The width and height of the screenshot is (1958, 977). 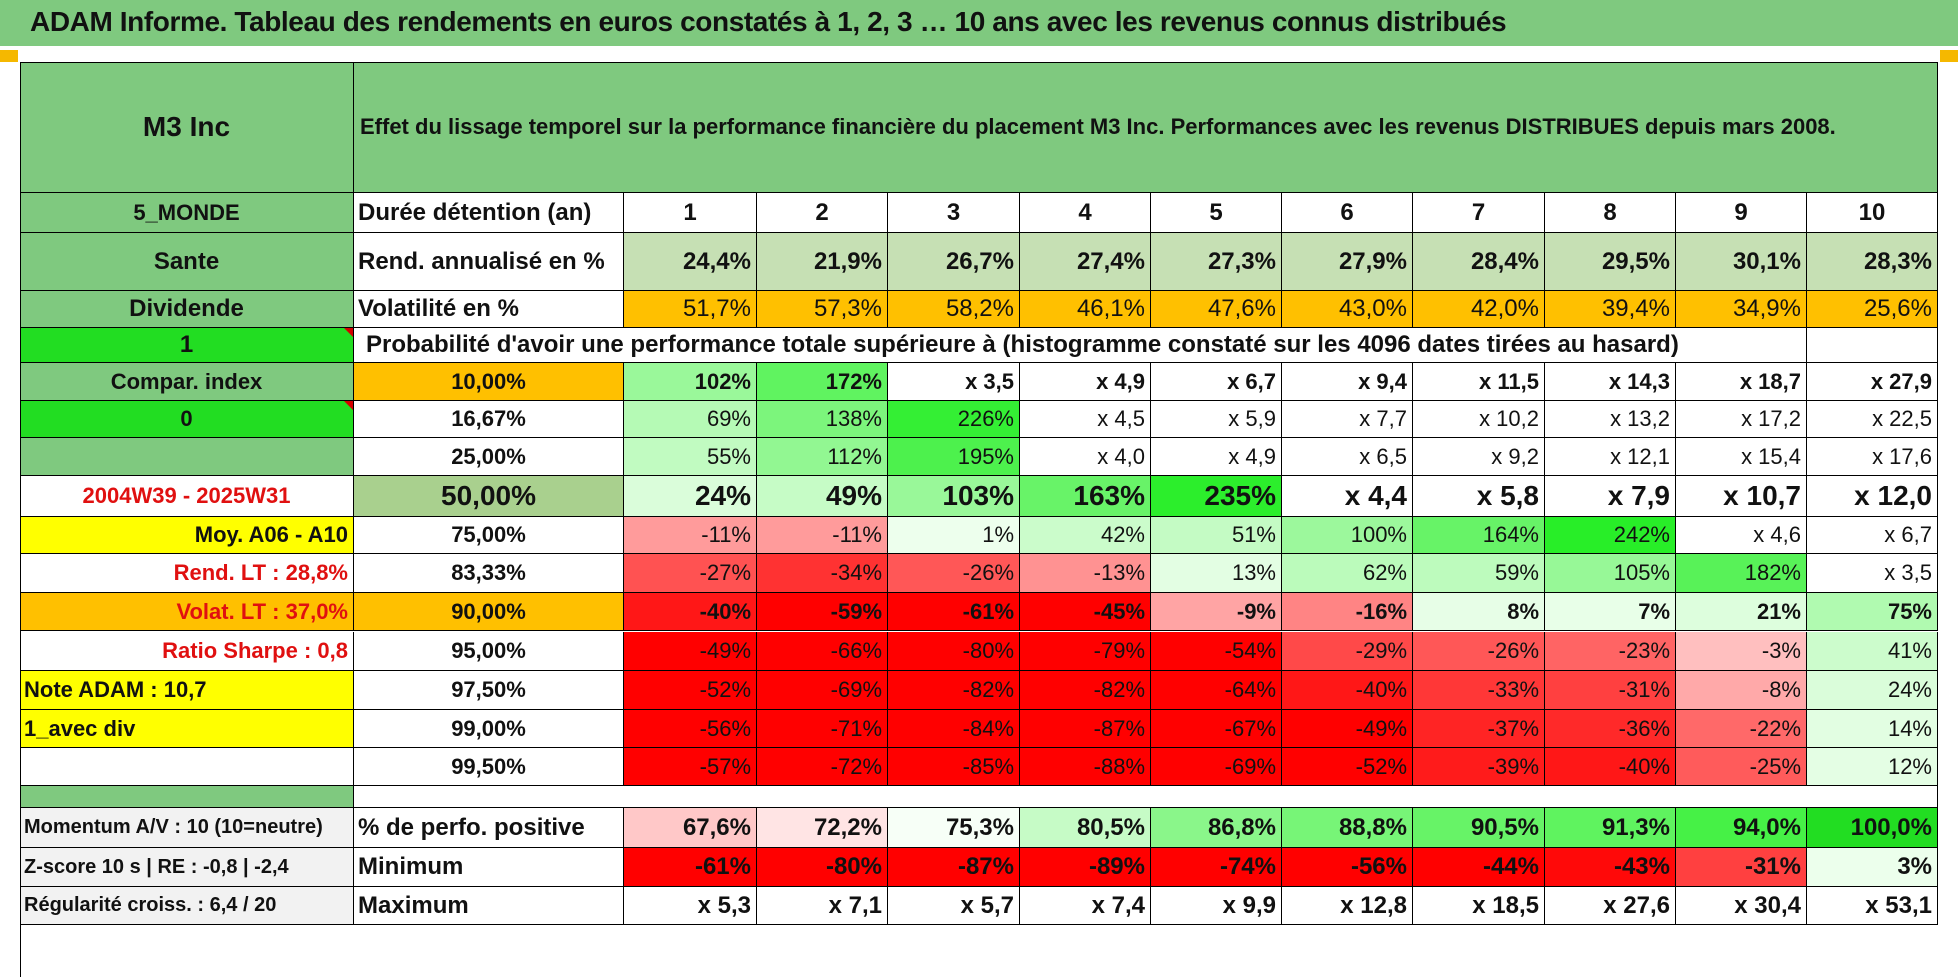 What do you see at coordinates (1347, 309) in the screenshot?
I see `vol-value: 43,0%` at bounding box center [1347, 309].